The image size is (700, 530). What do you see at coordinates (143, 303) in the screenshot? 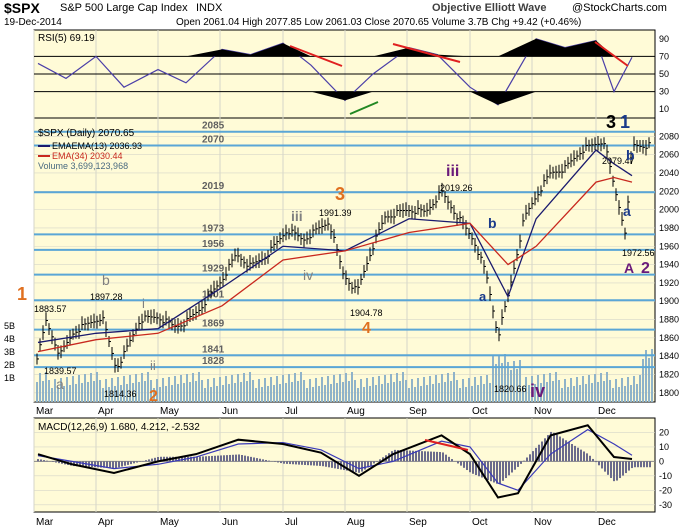
I see `wave-label: i` at bounding box center [143, 303].